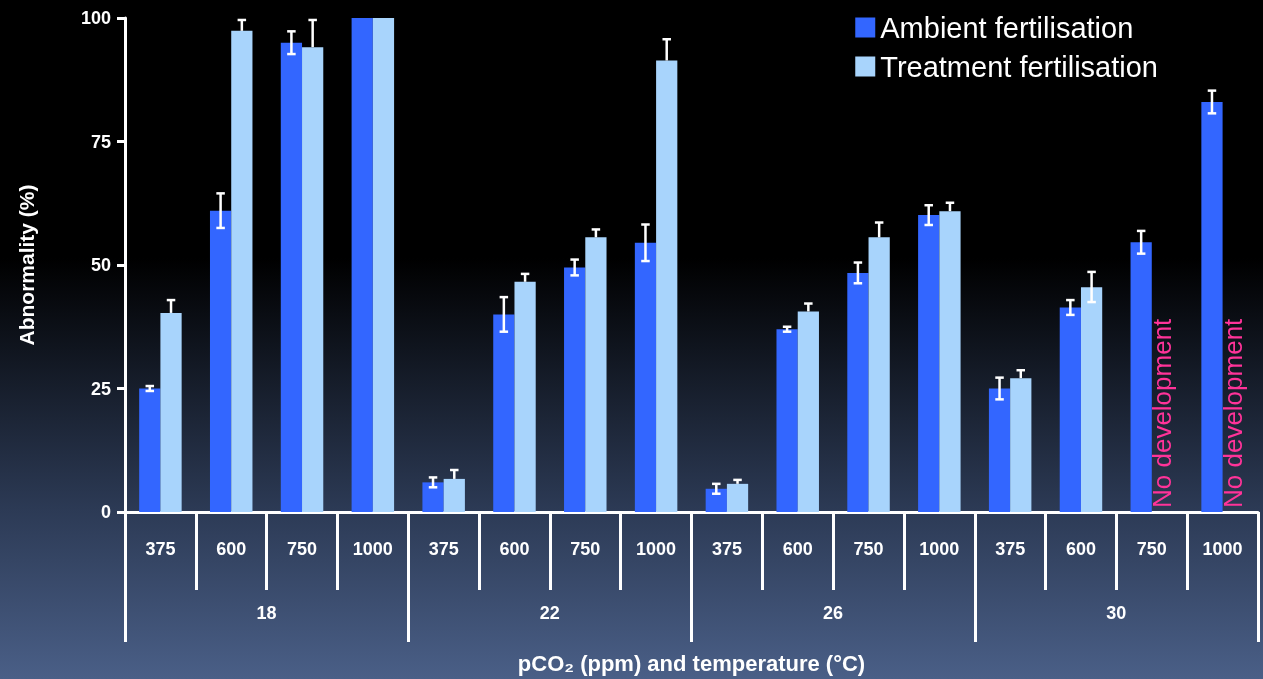 Image resolution: width=1263 pixels, height=679 pixels. What do you see at coordinates (1019, 66) in the screenshot?
I see `legend-label: Treatment fertilisation` at bounding box center [1019, 66].